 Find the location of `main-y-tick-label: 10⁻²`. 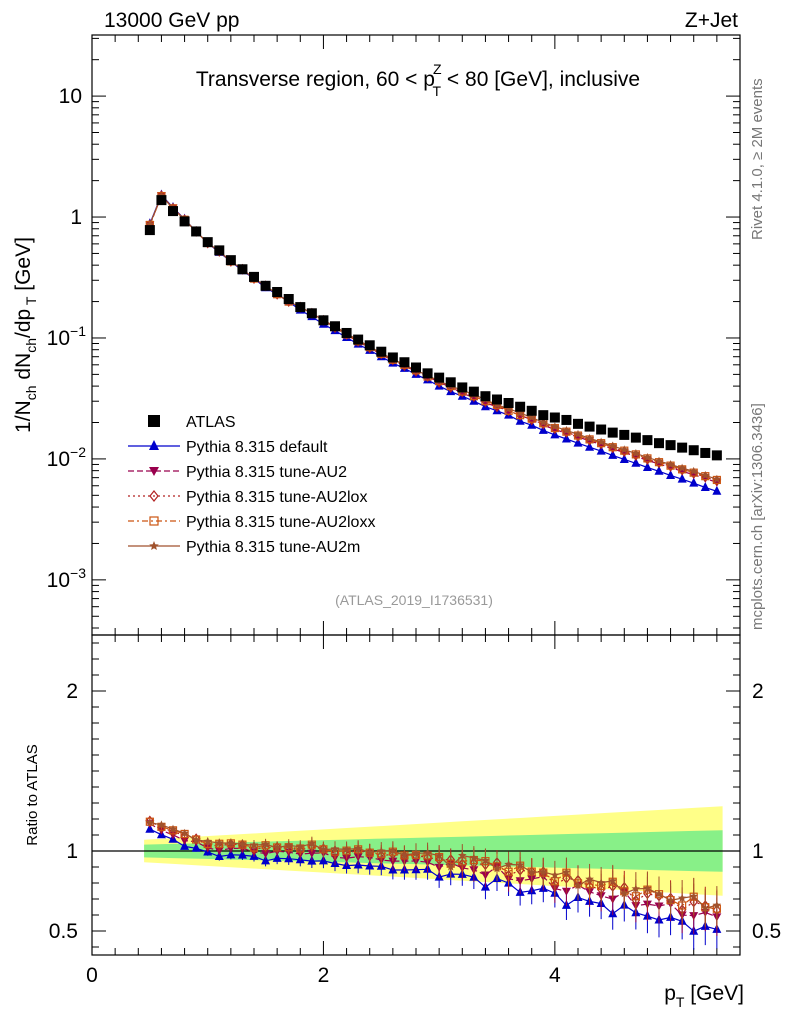

main-y-tick-label: 10⁻² is located at coordinates (67, 457).